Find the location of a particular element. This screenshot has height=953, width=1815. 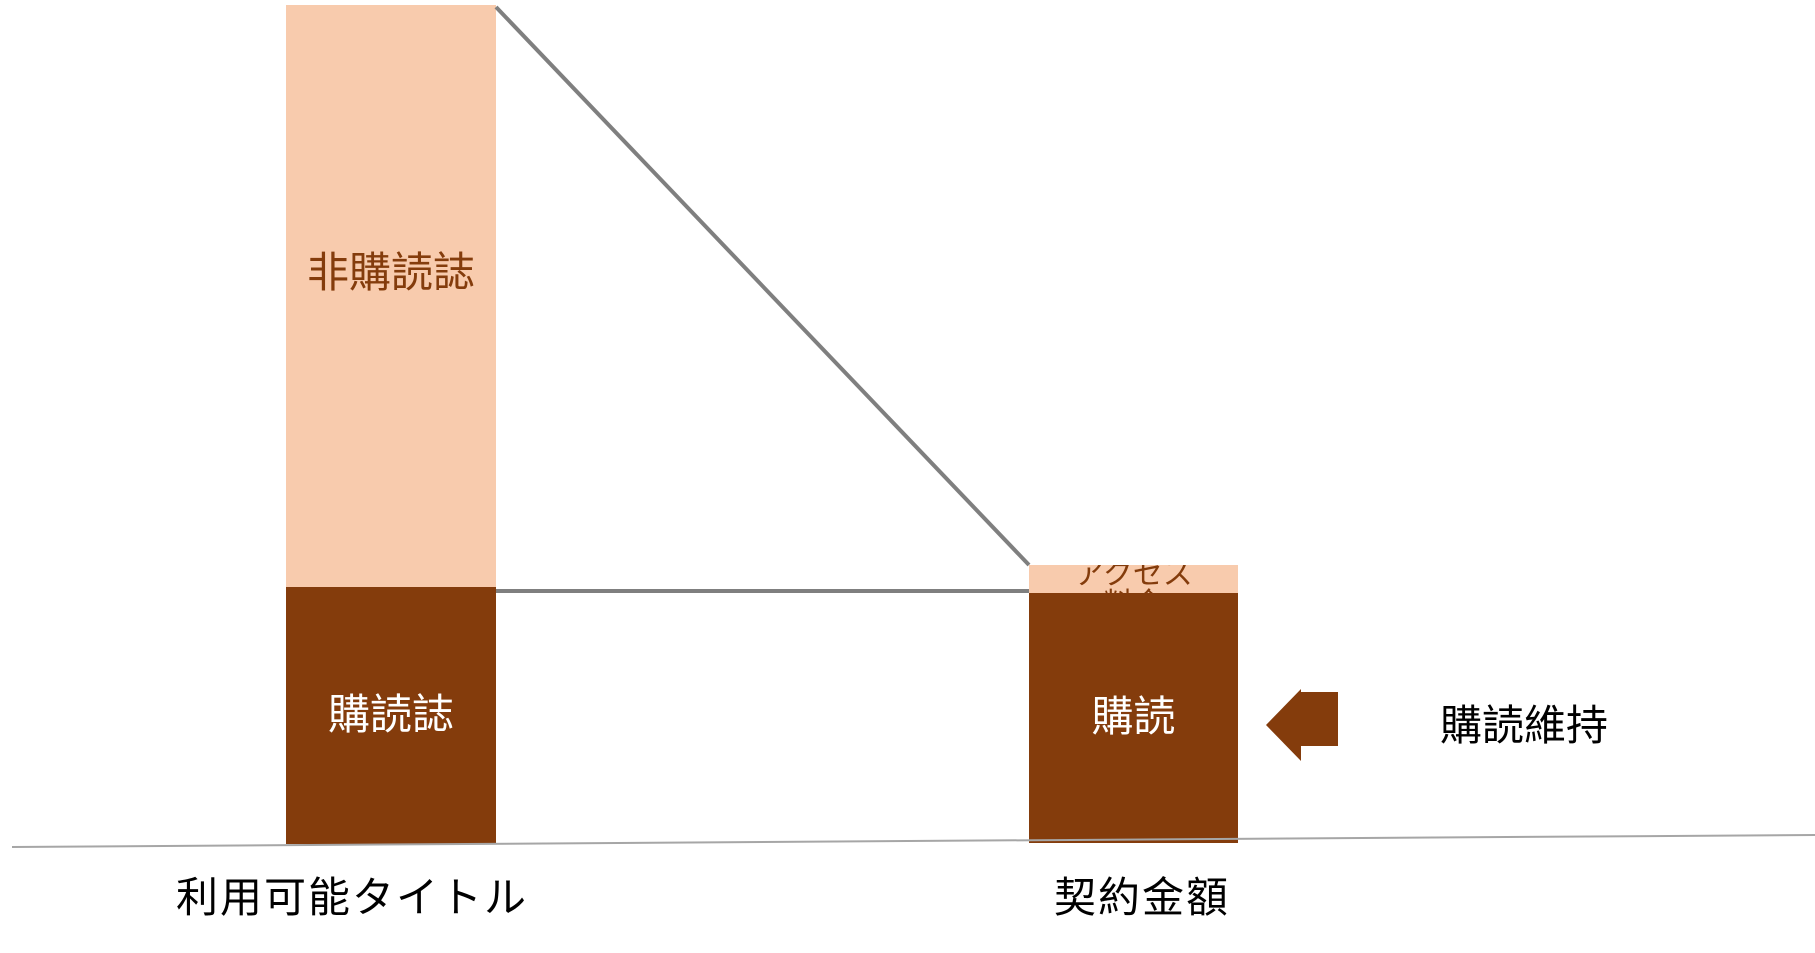

left-bar-lower-segment: 購読誌 is located at coordinates (391, 715).